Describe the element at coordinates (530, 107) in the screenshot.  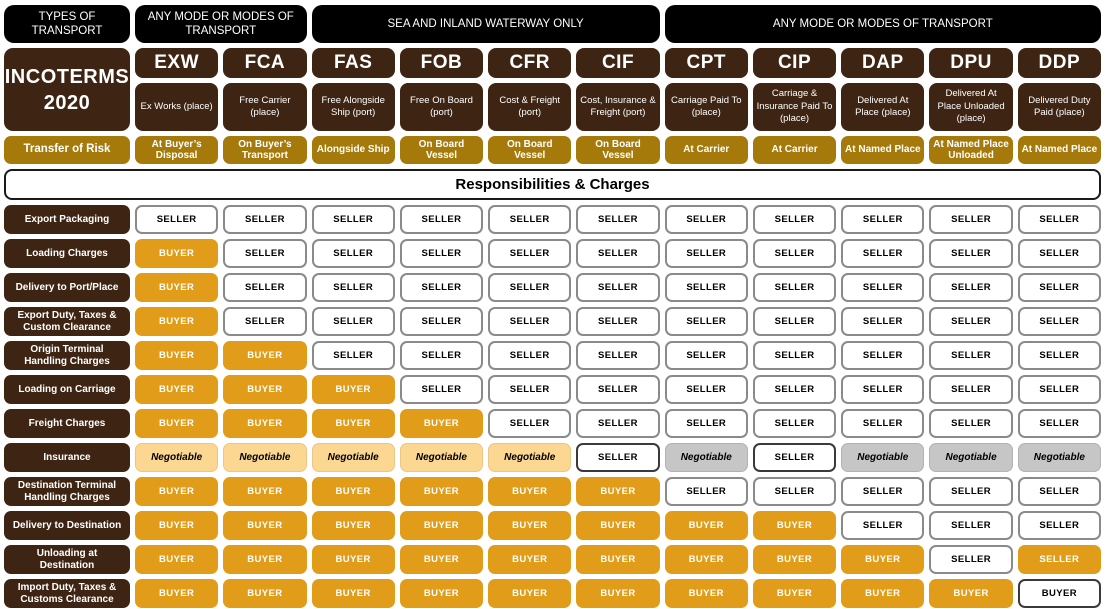
I see `column-description-cfr: Cost & Freight (port)` at that location.